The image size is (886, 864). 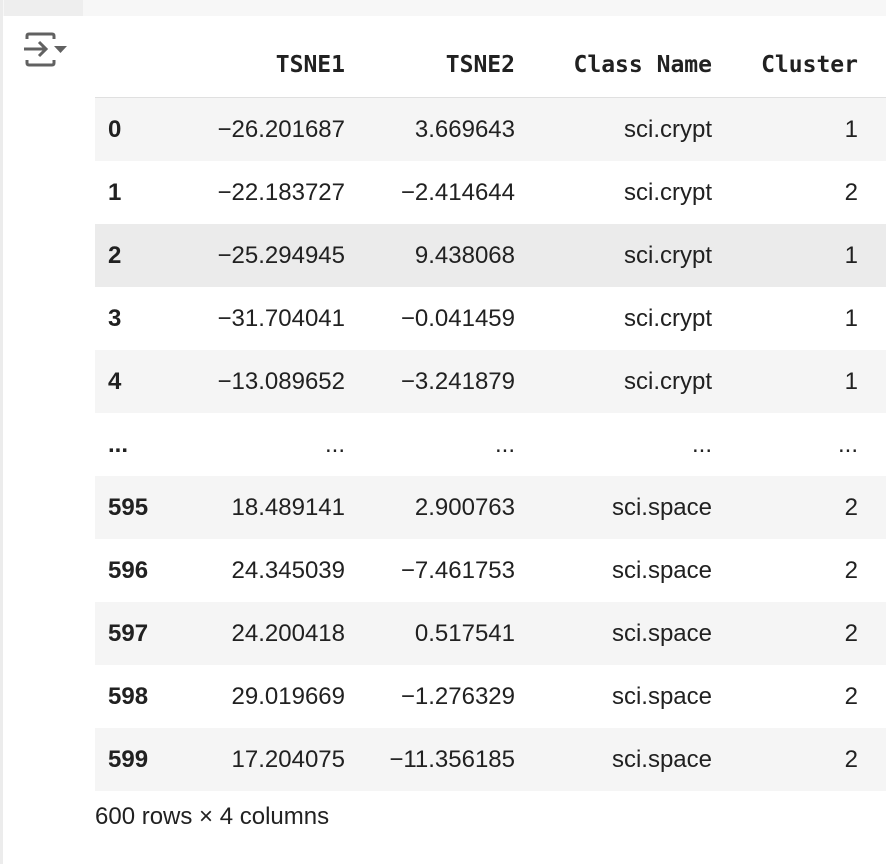 What do you see at coordinates (625, 65) in the screenshot?
I see `column-header-class-name: Class Name` at bounding box center [625, 65].